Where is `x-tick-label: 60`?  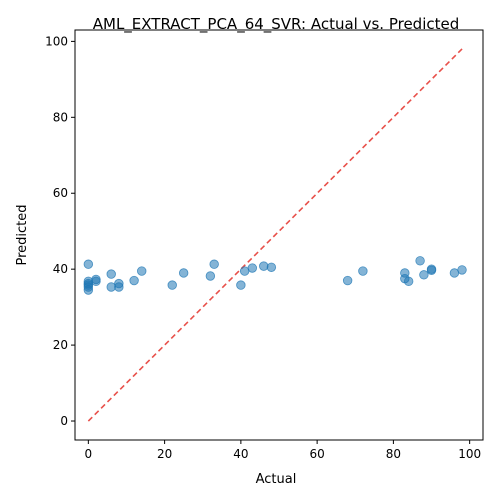
x-tick-label: 60 is located at coordinates (316, 454).